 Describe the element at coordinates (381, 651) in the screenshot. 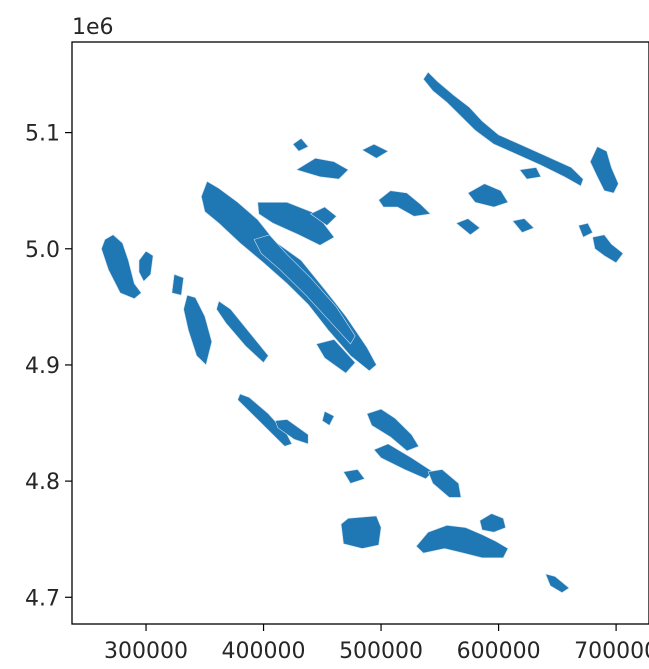

I see `x-tick-label: 500000` at that location.